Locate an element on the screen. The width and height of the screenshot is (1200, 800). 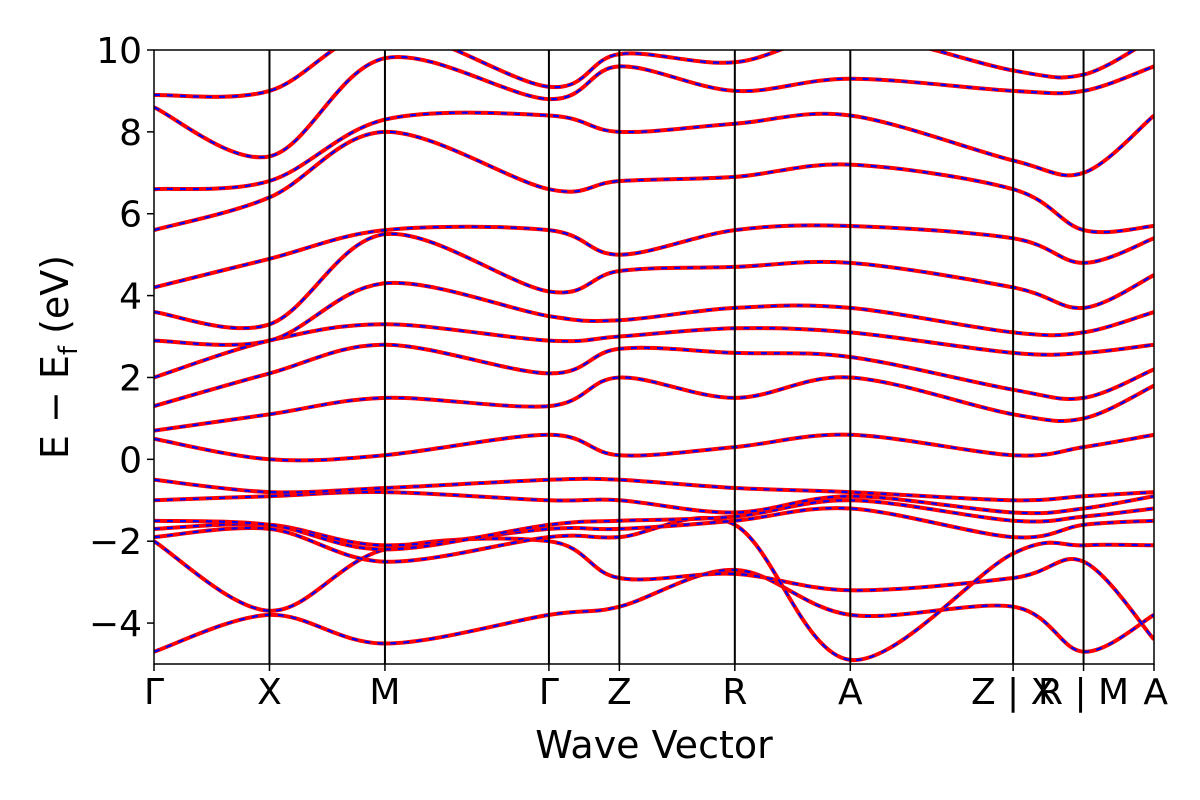
y-axis-label-unit: (eV) is located at coordinates (55, 294).